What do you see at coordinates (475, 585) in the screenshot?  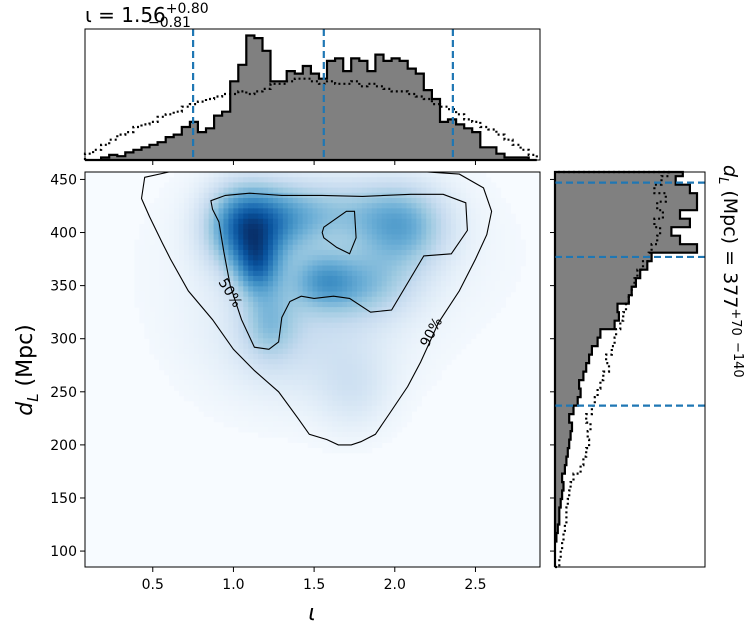 I see `x-tick-label: 2.5` at bounding box center [475, 585].